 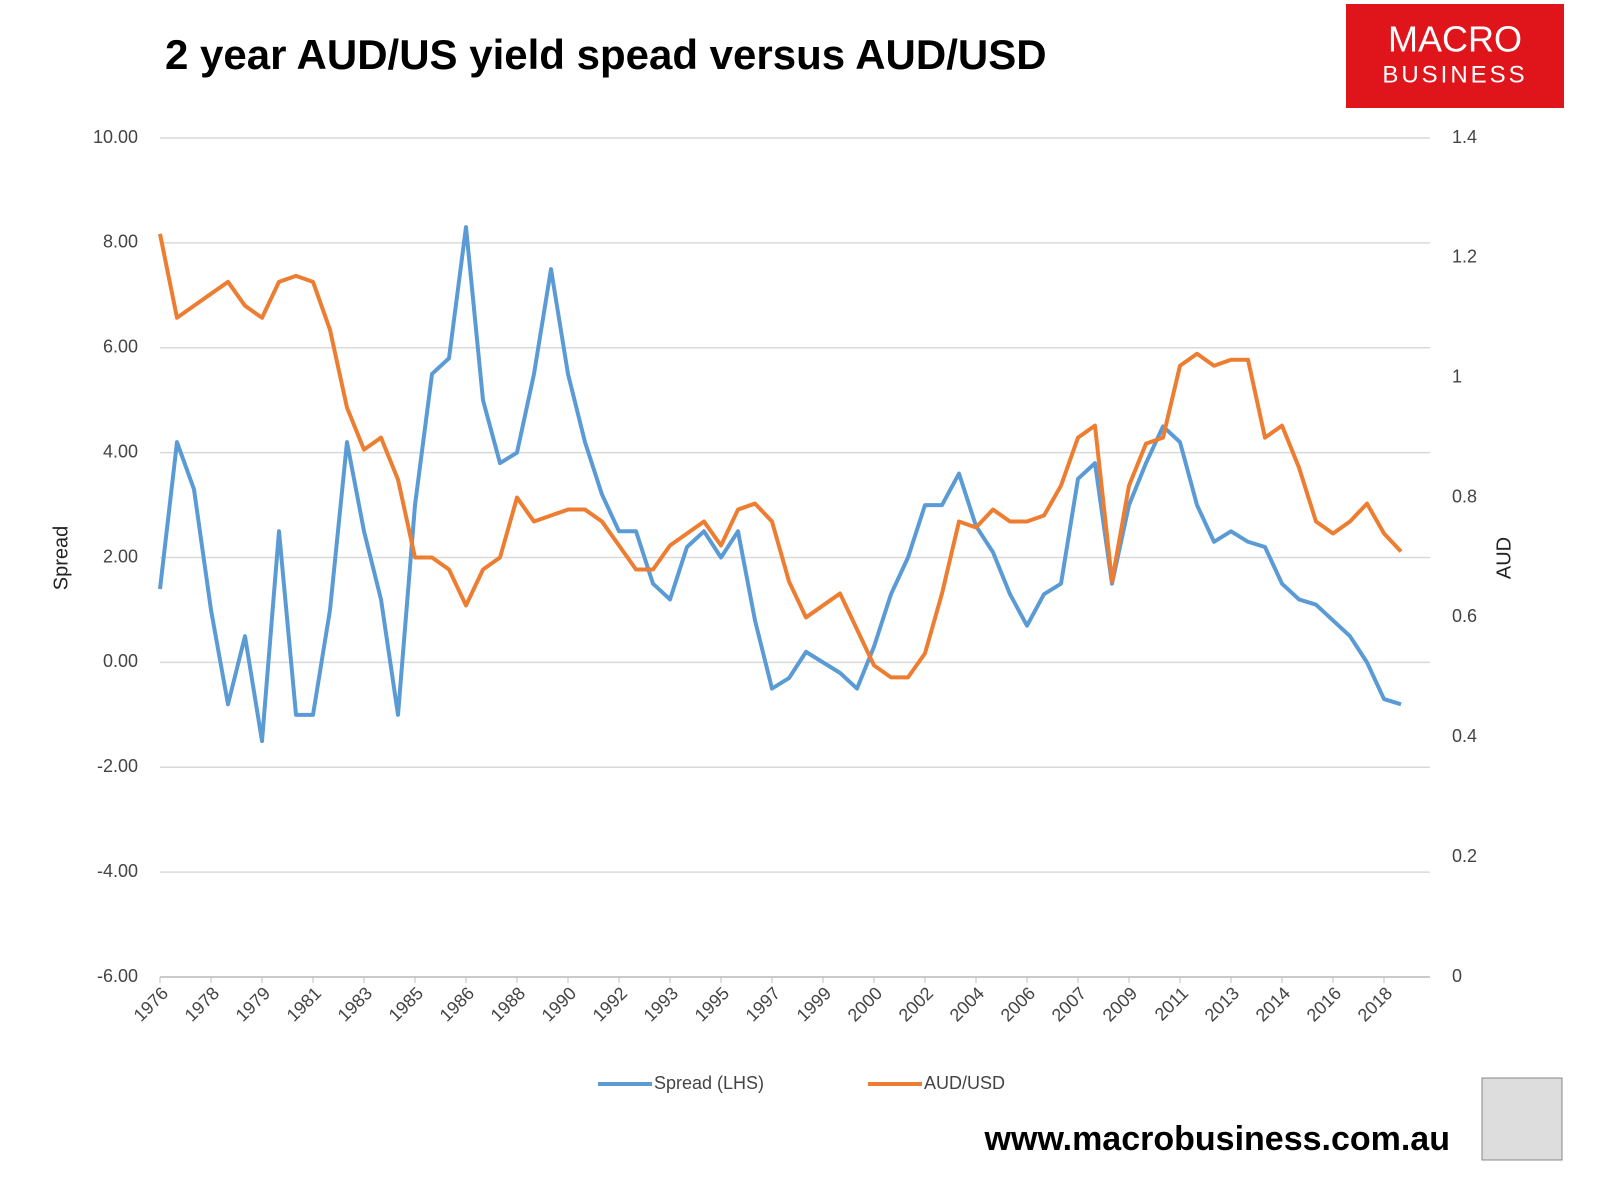 I want to click on y-tick-label: 0.00, so click(x=120, y=661).